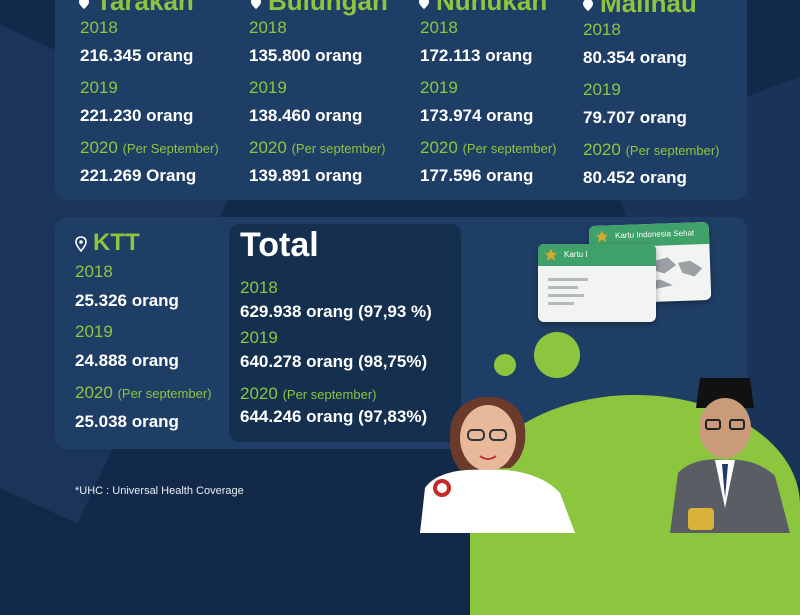 The width and height of the screenshot is (800, 615). What do you see at coordinates (306, 115) in the screenshot?
I see `population-value: 138.460 orang` at bounding box center [306, 115].